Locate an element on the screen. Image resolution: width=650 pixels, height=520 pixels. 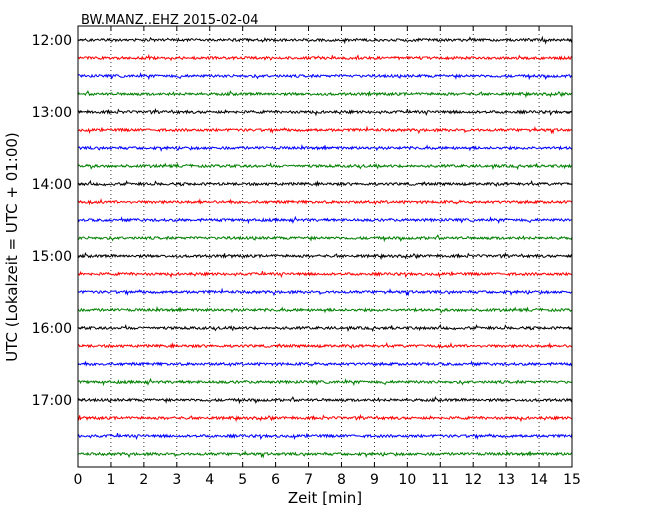
x-tick-label-13: 13 is located at coordinates (506, 480).